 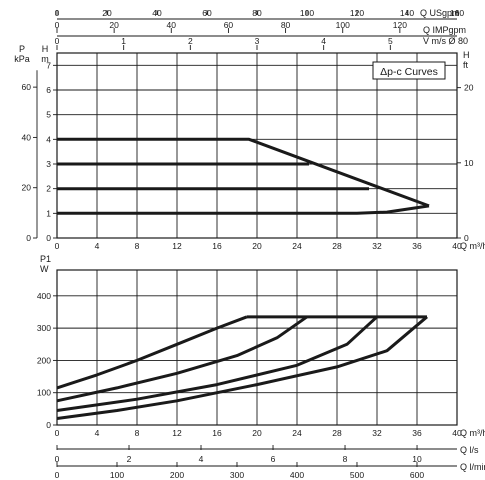 What do you see at coordinates (57, 13) in the screenshot?
I see `top-axis0-tick-0: 0` at bounding box center [57, 13].